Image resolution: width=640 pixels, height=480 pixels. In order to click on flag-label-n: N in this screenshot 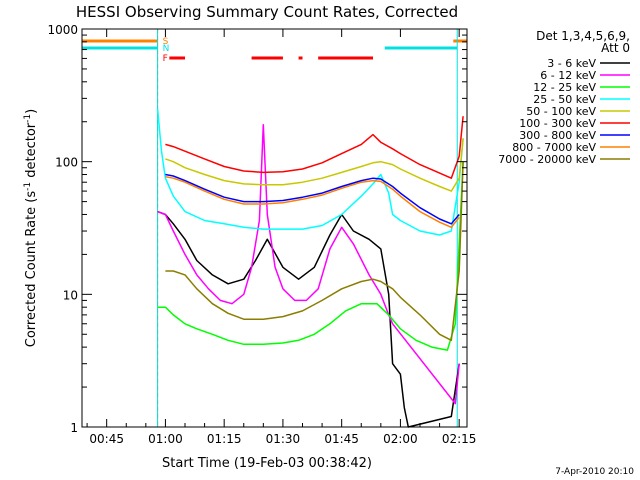, I will do `click(166, 49)`.